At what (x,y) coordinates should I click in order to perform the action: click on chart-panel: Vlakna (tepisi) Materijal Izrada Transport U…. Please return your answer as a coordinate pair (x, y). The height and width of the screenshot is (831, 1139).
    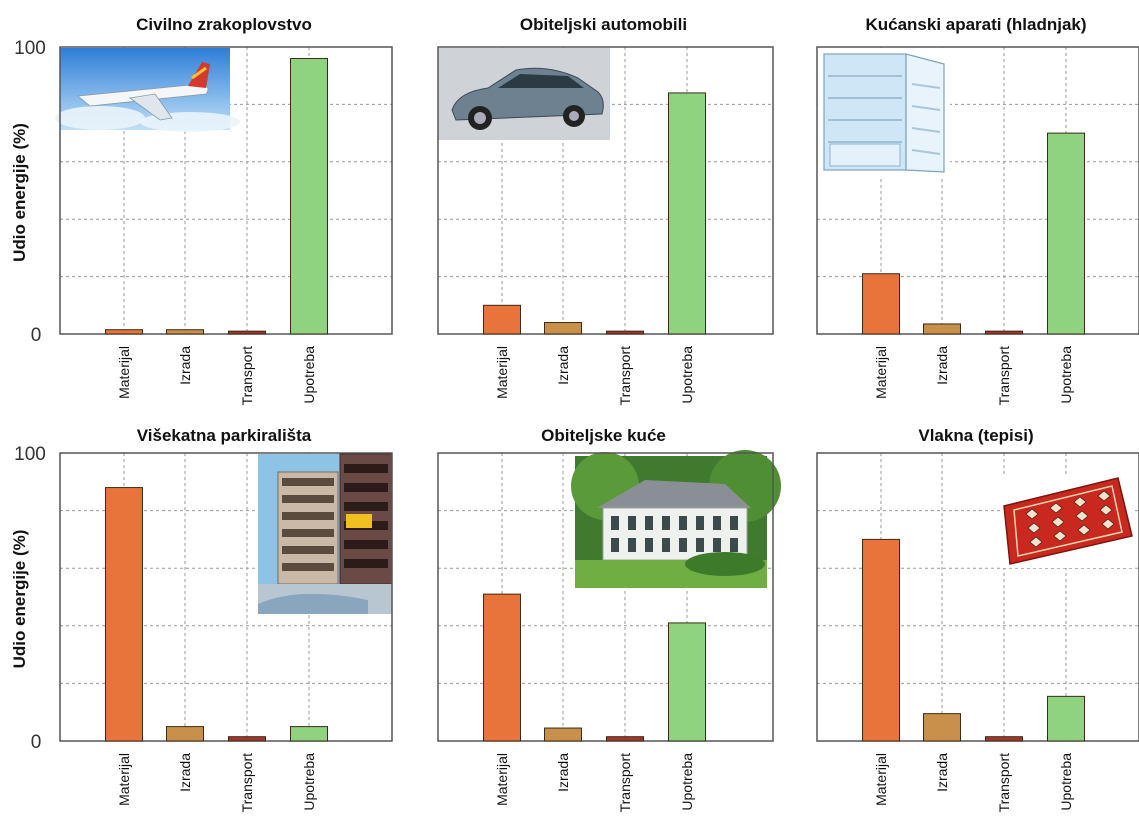
    Looking at the image, I should click on (977, 619).